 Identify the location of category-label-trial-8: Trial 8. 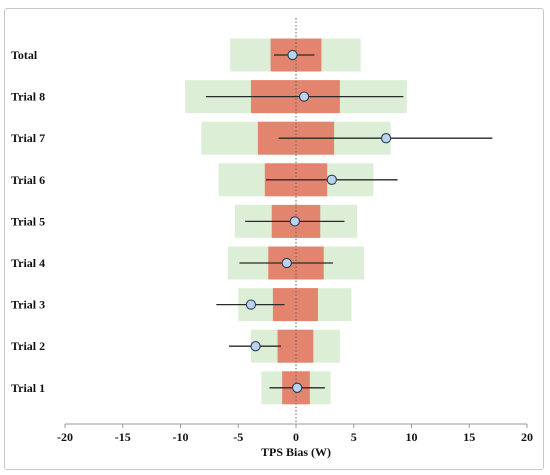
(28, 97).